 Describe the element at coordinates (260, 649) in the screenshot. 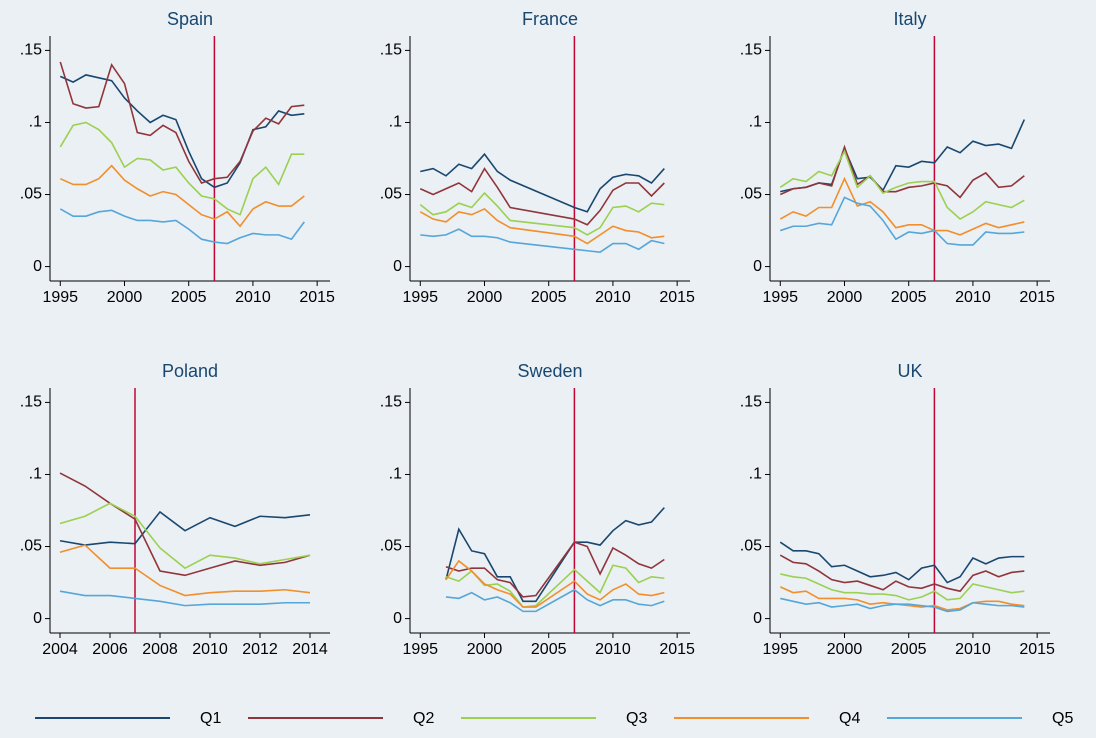

I see `x-tick-label: 2012` at that location.